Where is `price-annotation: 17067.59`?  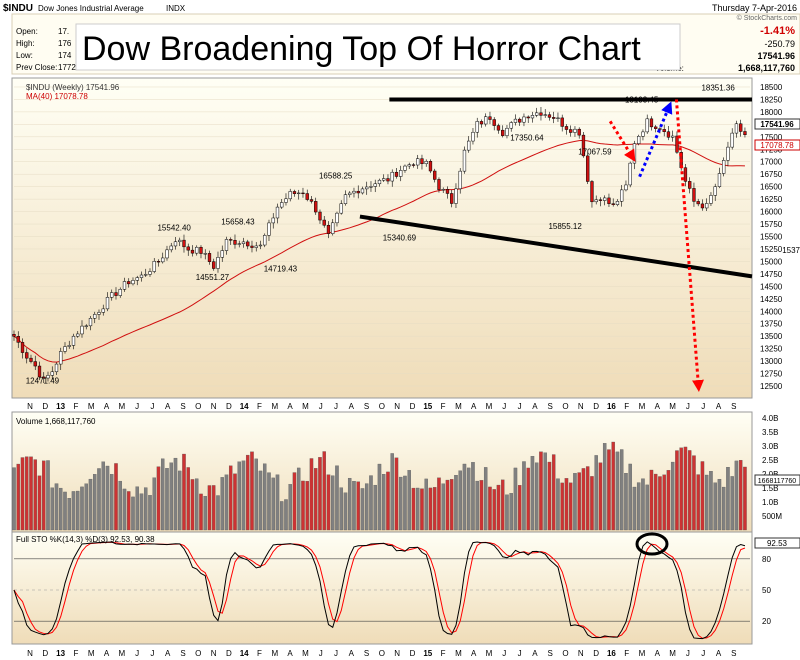 price-annotation: 17067.59 is located at coordinates (595, 151).